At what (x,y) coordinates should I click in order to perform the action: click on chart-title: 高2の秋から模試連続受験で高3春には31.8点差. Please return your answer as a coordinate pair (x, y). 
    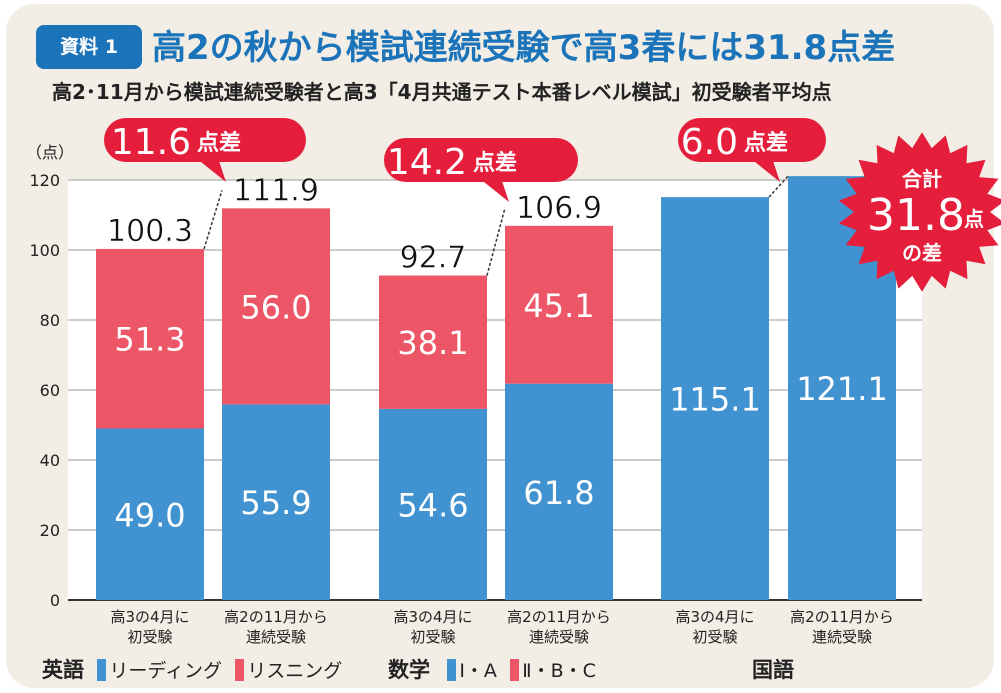
    Looking at the image, I should click on (524, 48).